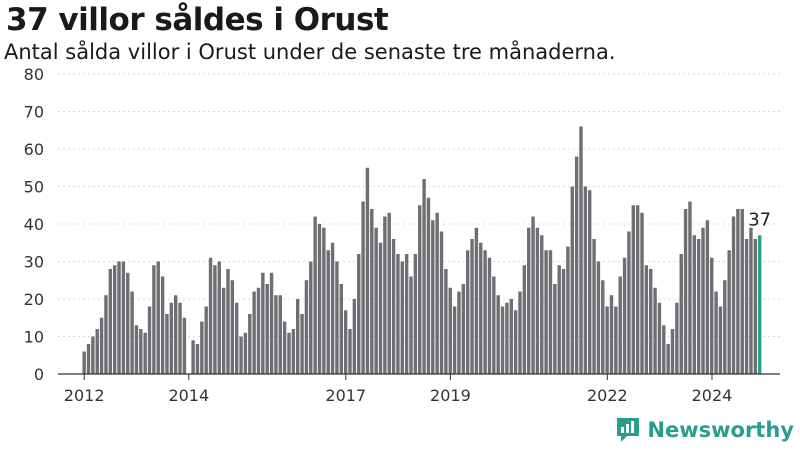  What do you see at coordinates (197, 20) in the screenshot?
I see `page-title: 37 villor såldes i Orust` at bounding box center [197, 20].